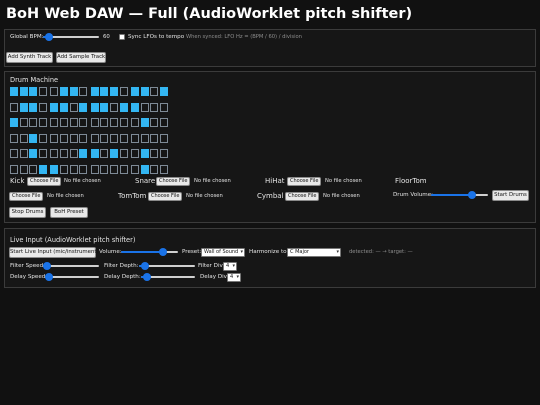 The width and height of the screenshot is (540, 405). I want to click on start-drums-button: Start Drums, so click(510, 195).